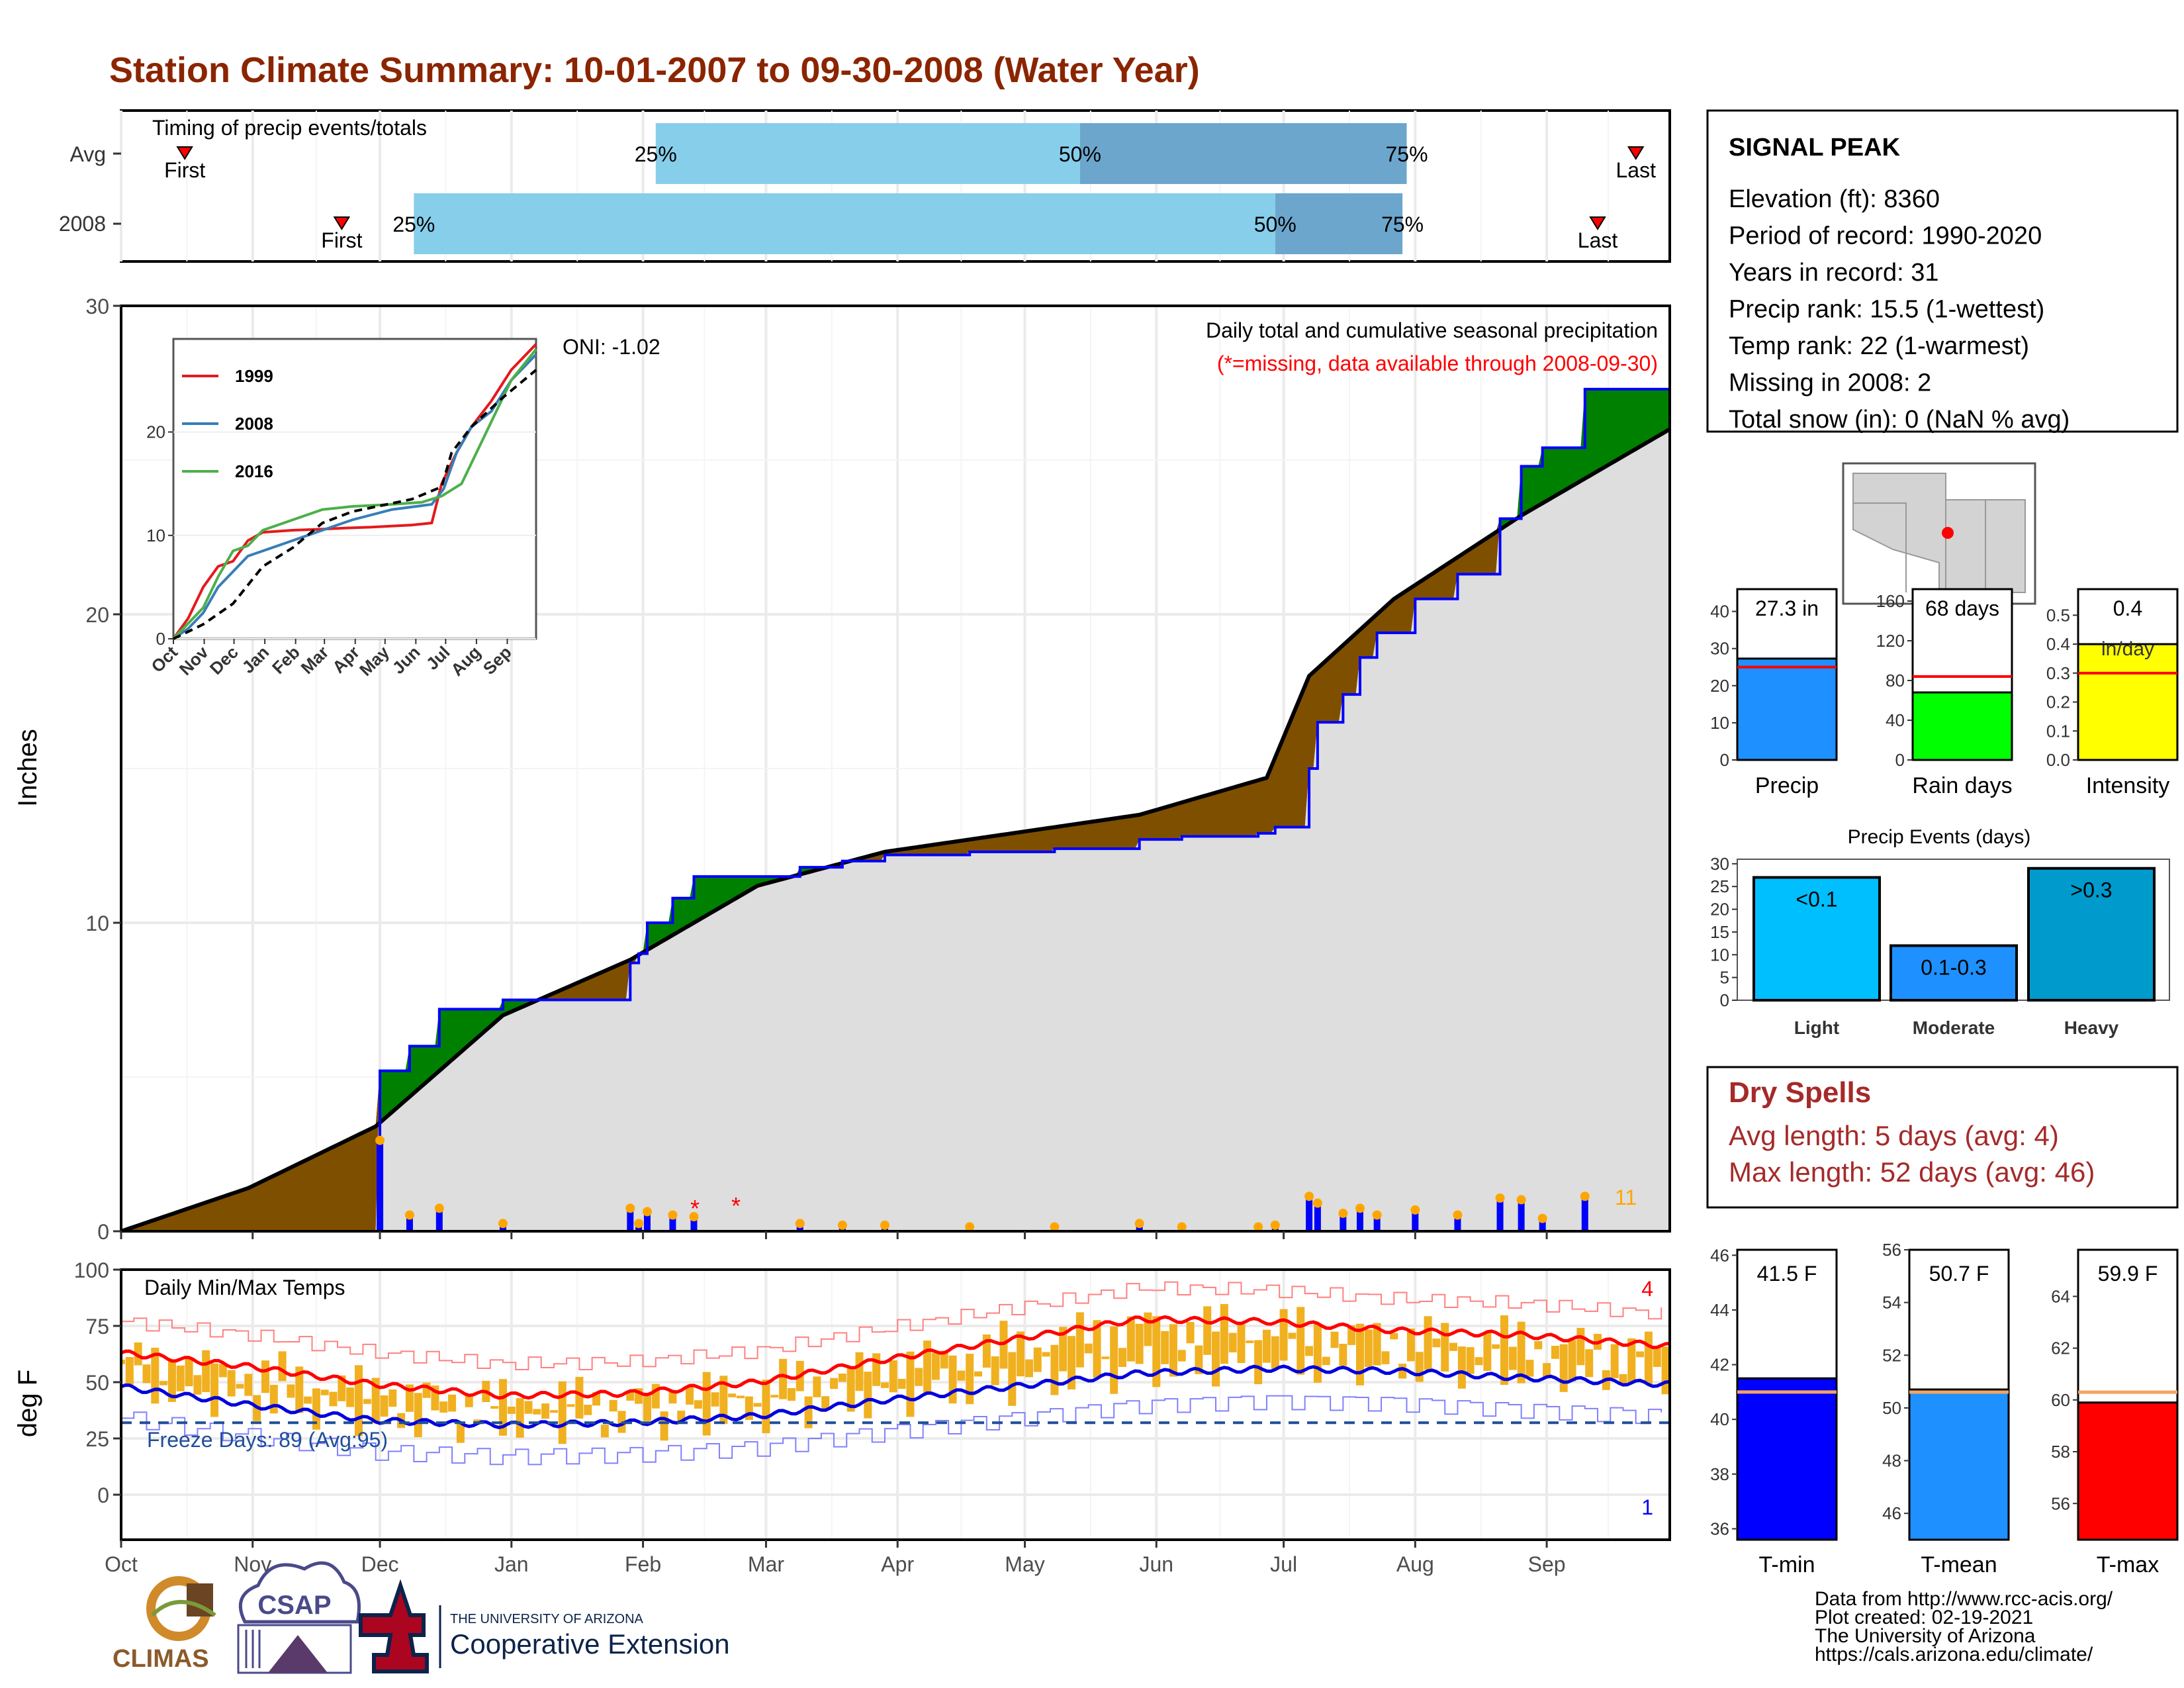 The width and height of the screenshot is (2184, 1688). What do you see at coordinates (1912, 1172) in the screenshot?
I see `dry-spells-max: Max length: 52 days (avg: 46)` at bounding box center [1912, 1172].